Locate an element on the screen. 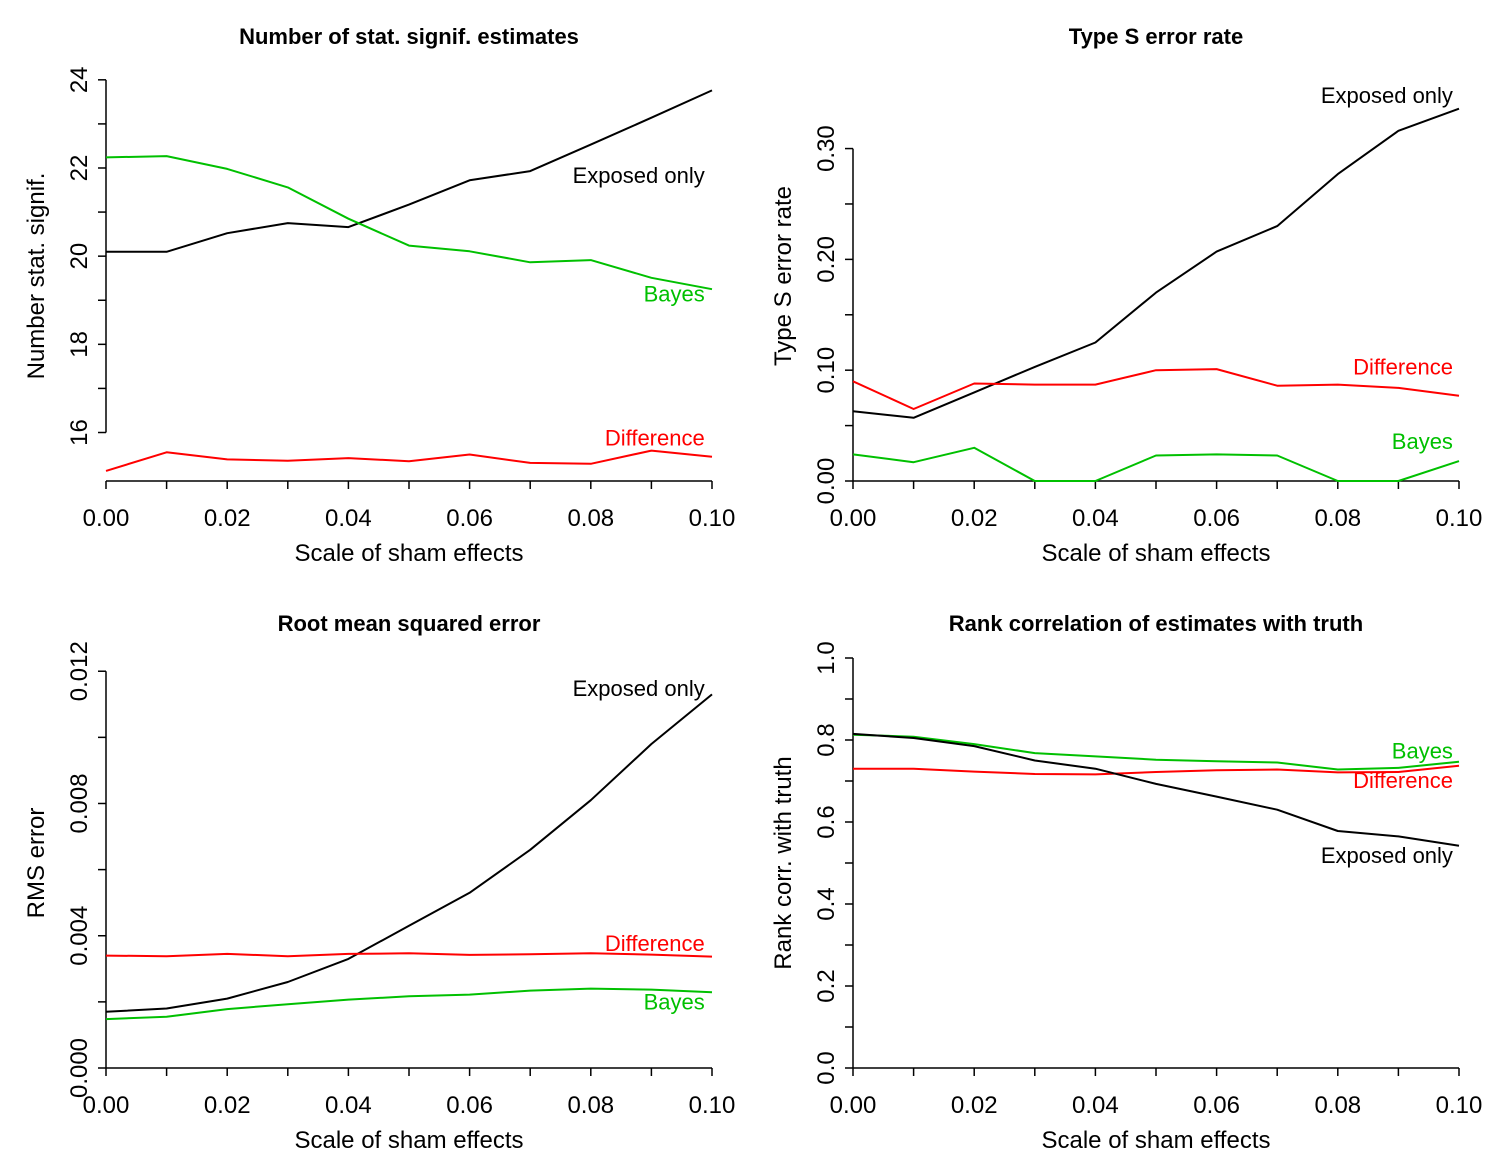 Image resolution: width=1495 pixels, height=1174 pixels. y-tick-label: 0.20 is located at coordinates (826, 259).